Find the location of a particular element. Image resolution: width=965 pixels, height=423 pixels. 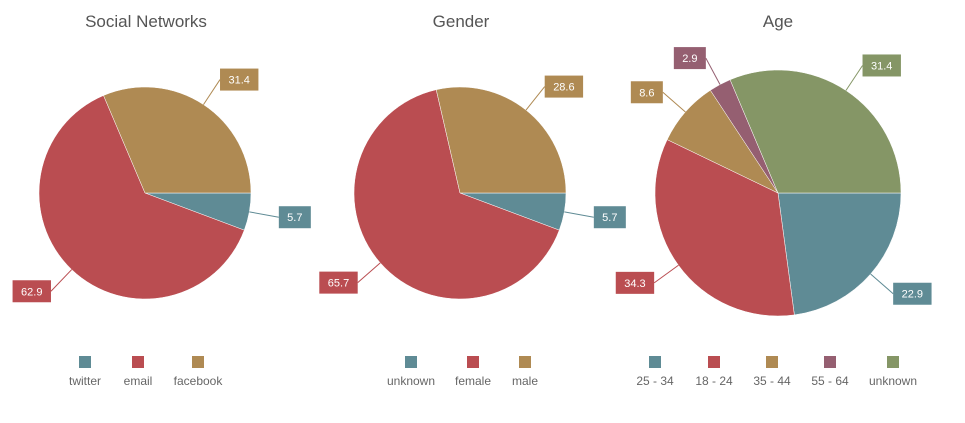

social-networks-slice-facebook is located at coordinates (177, 140).